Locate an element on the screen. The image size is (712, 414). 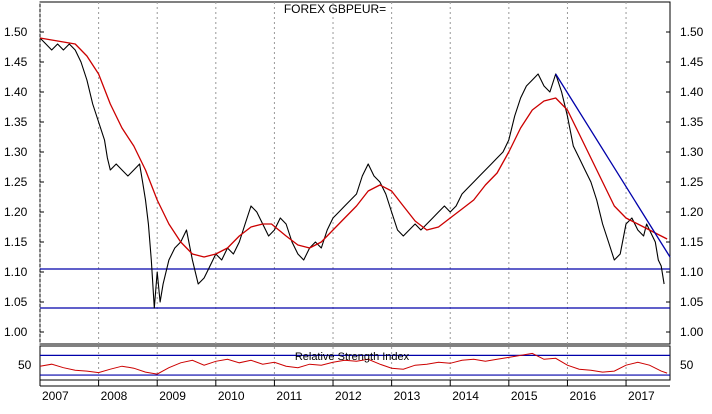
rsi-panel-frame is located at coordinates (355, 363).